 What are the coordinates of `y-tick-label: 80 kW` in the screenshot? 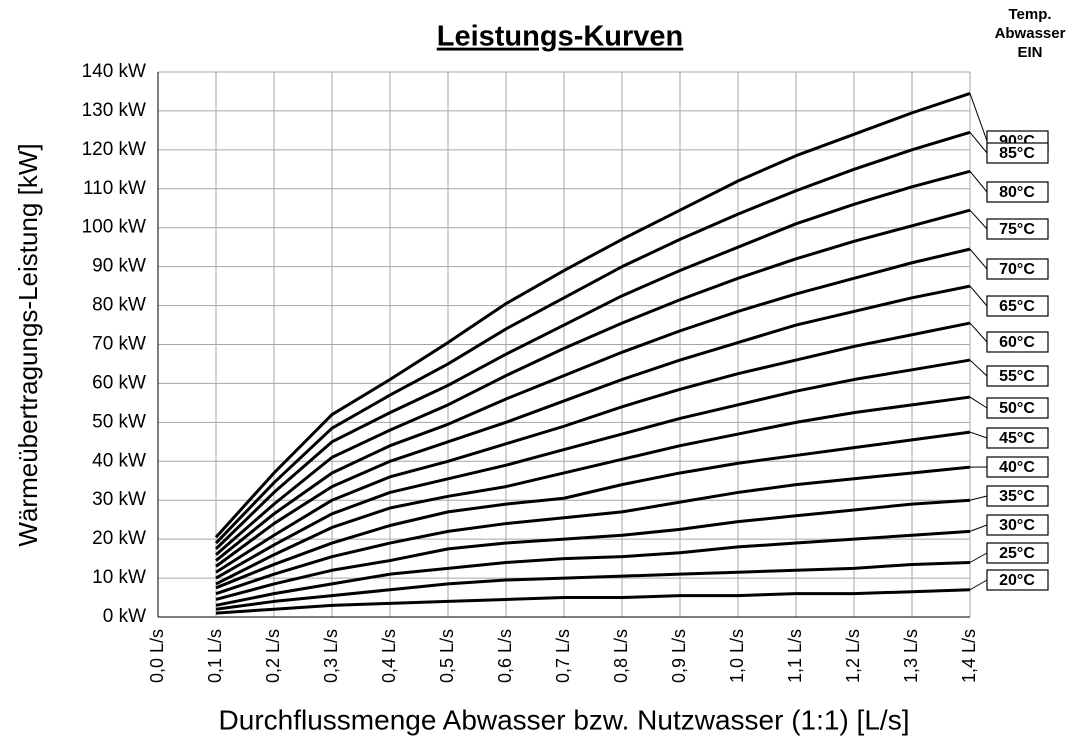 It's located at (119, 305).